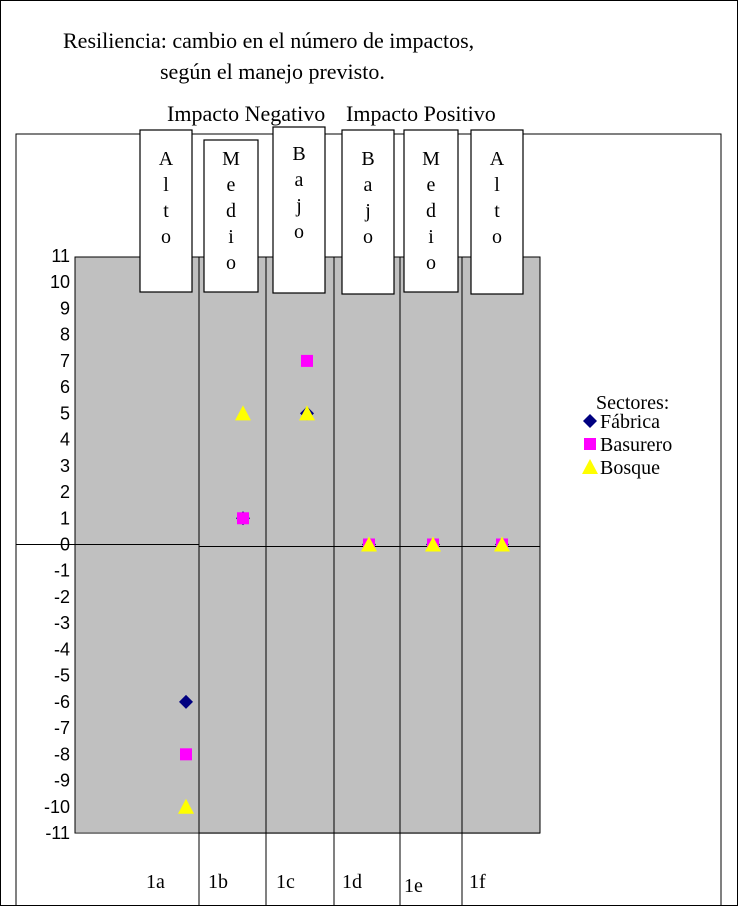 Image resolution: width=738 pixels, height=906 pixels. Describe the element at coordinates (630, 468) in the screenshot. I see `legend-label: Bosque` at that location.